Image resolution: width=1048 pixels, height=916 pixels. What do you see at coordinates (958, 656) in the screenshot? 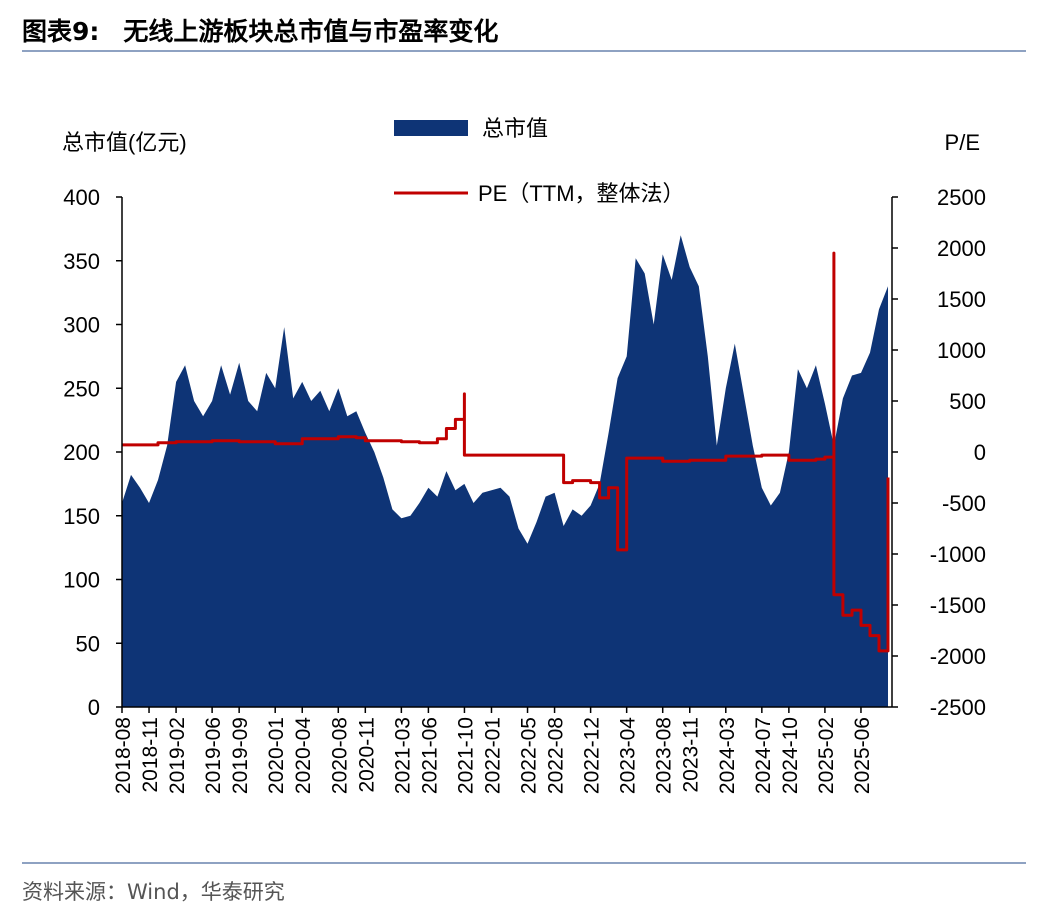
I see `y-right-tick-label: -2000` at bounding box center [958, 656].